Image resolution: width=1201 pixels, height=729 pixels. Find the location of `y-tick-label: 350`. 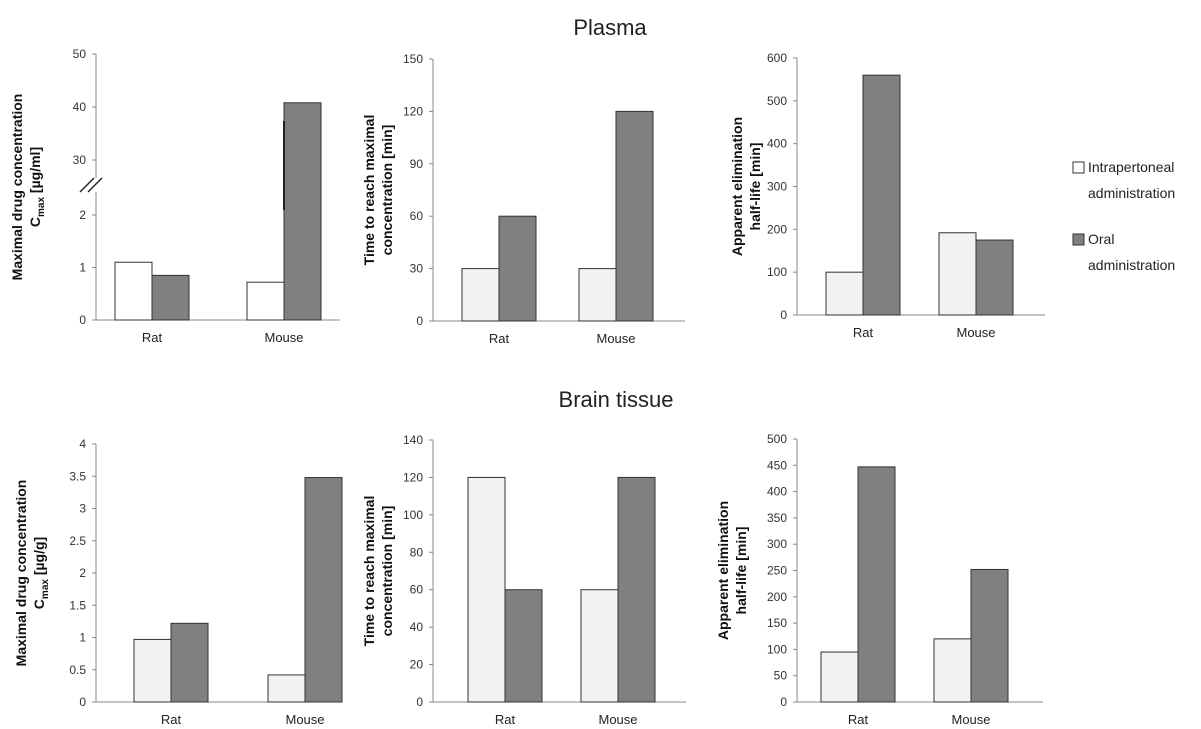

y-tick-label: 350 is located at coordinates (777, 518).